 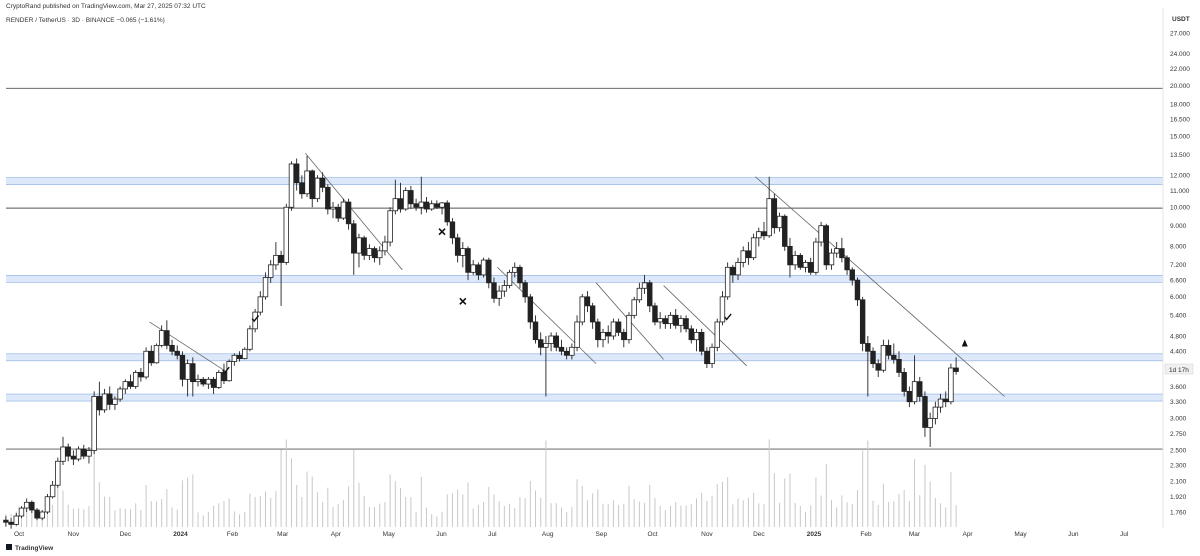 I want to click on price-tick-label: 12.000, so click(x=1180, y=176).